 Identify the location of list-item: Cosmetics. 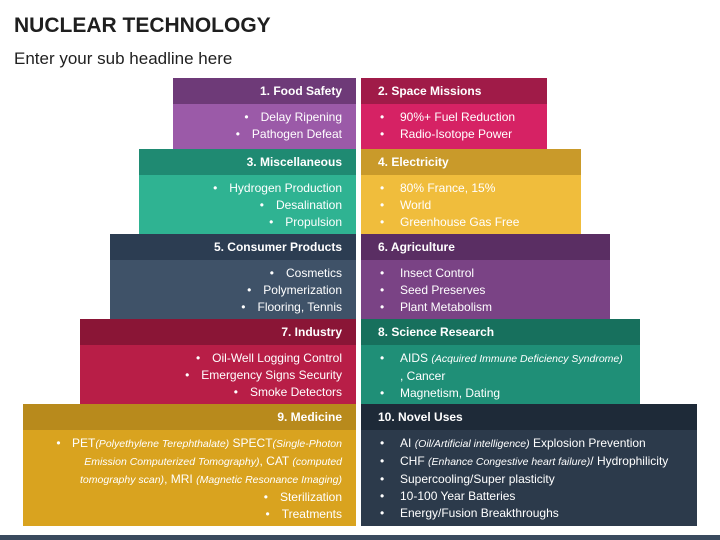
(231, 273).